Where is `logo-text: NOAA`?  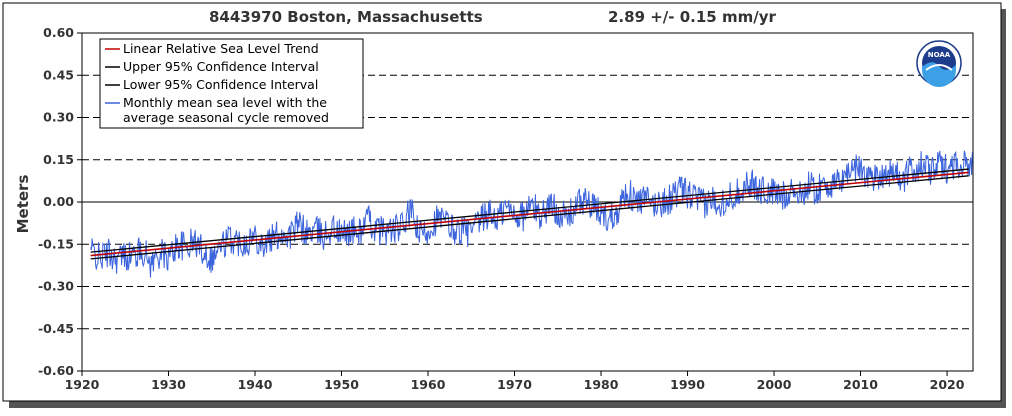
logo-text: NOAA is located at coordinates (939, 55).